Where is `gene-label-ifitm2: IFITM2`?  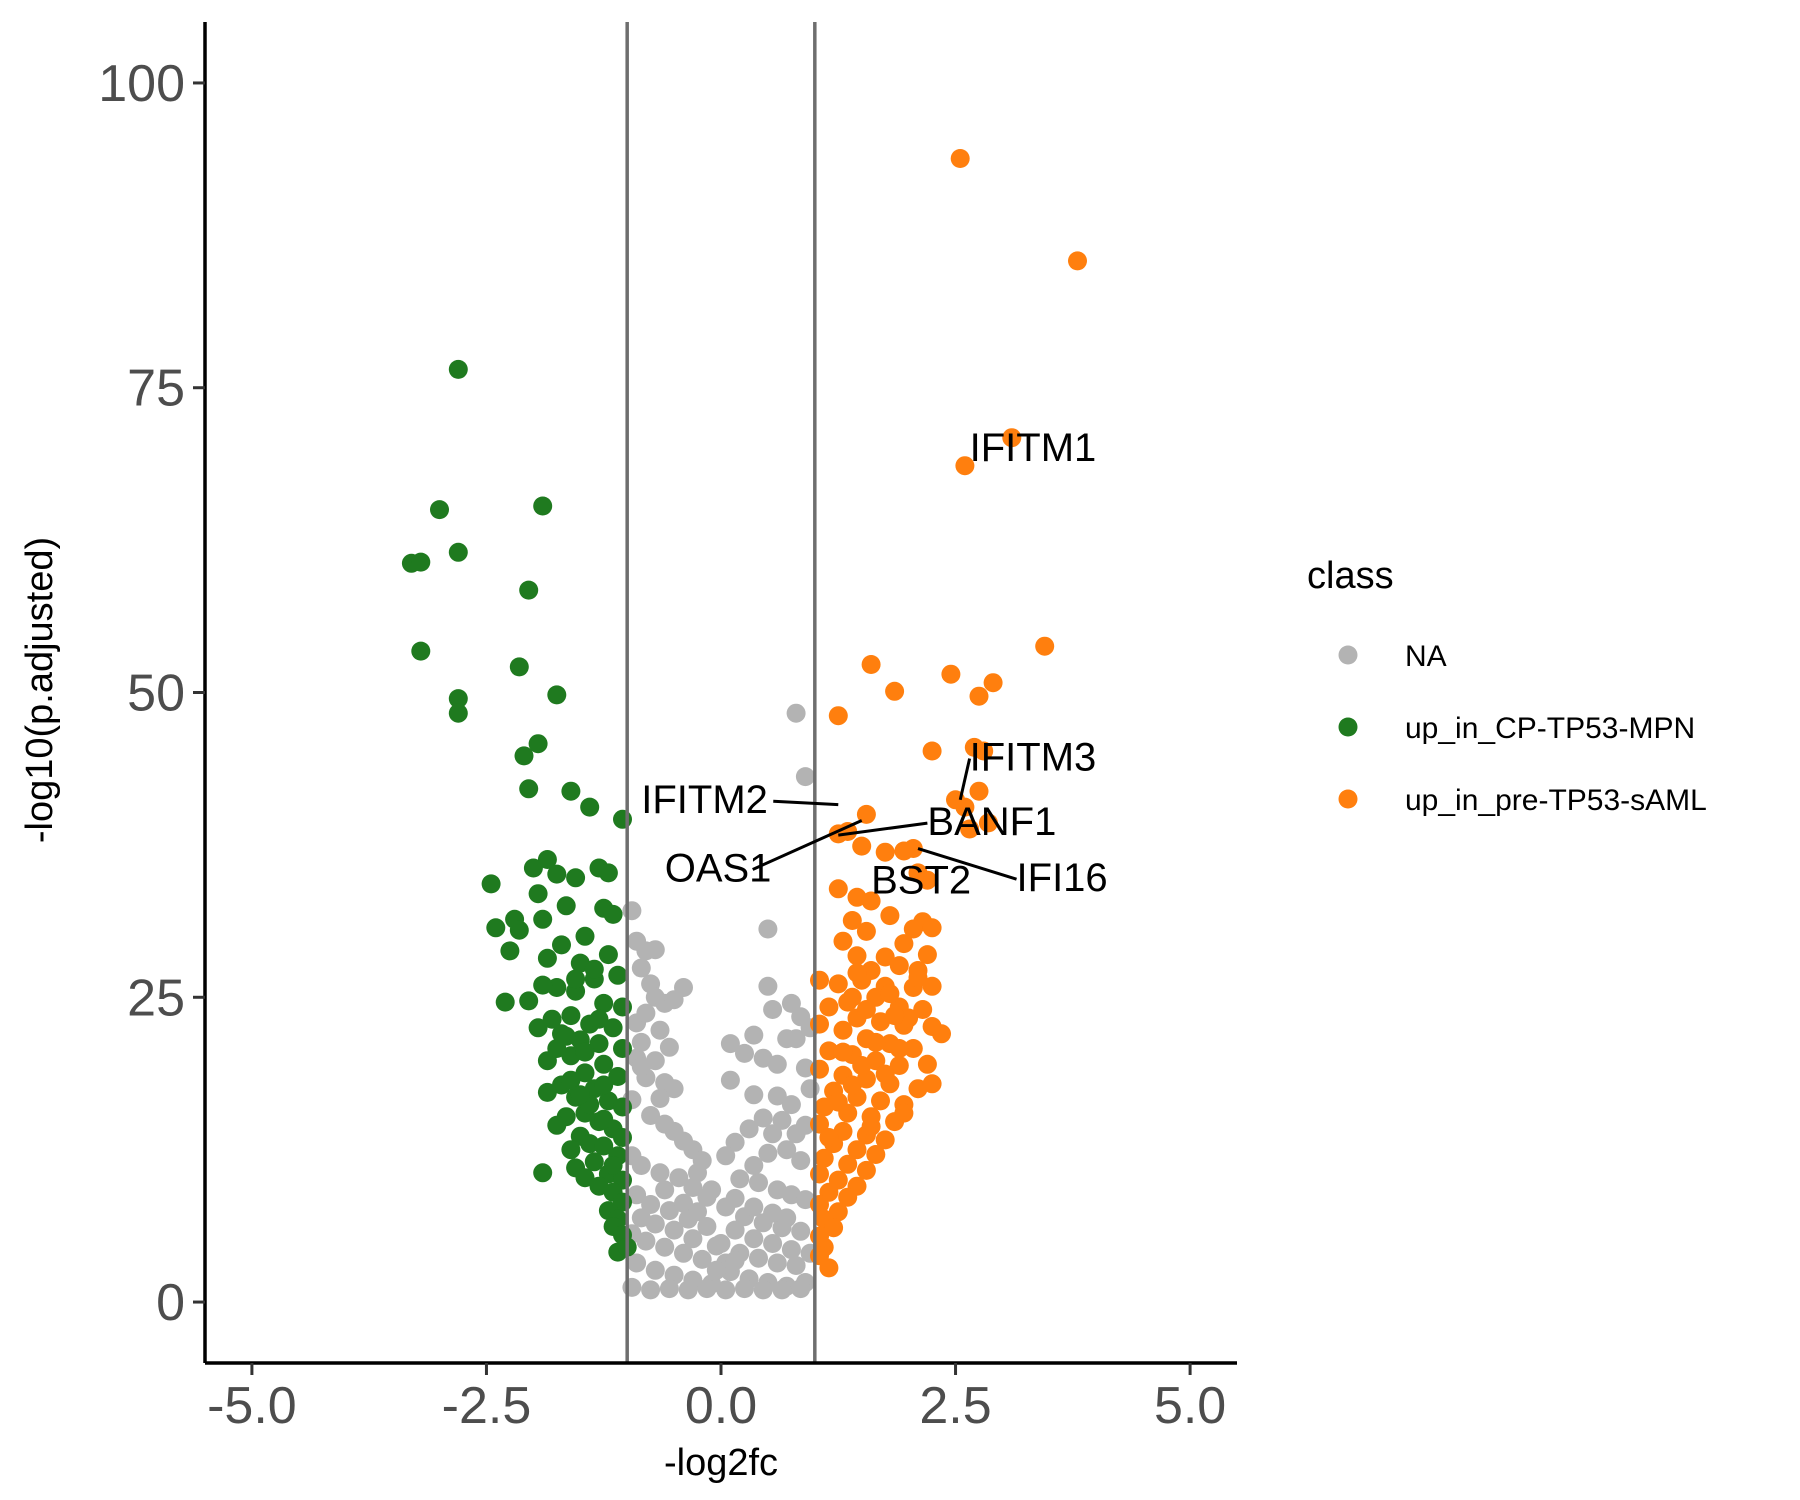
gene-label-ifitm2: IFITM2 is located at coordinates (704, 800).